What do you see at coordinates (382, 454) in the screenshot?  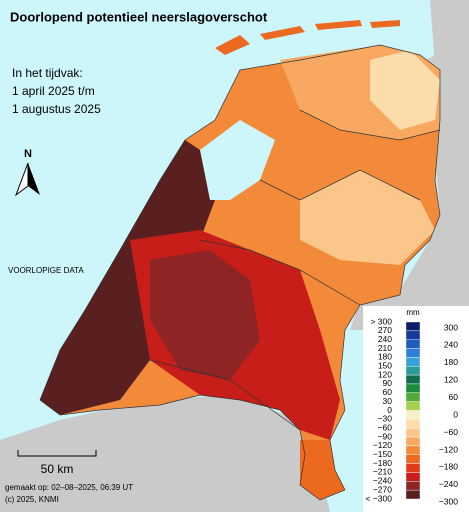 I see `legend-label: −150` at bounding box center [382, 454].